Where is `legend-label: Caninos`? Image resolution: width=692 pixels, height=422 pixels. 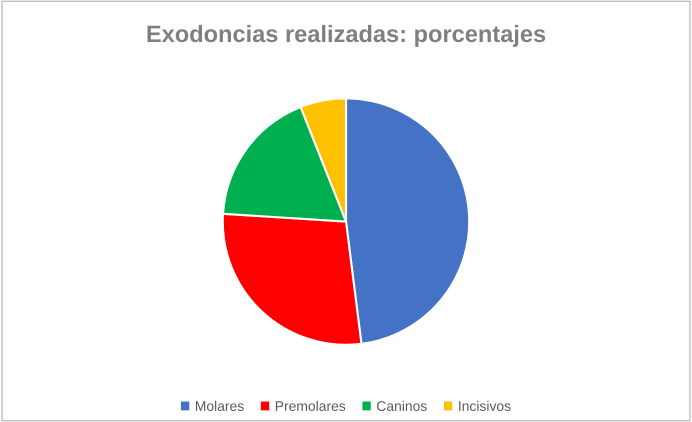 legend-label: Caninos is located at coordinates (402, 405).